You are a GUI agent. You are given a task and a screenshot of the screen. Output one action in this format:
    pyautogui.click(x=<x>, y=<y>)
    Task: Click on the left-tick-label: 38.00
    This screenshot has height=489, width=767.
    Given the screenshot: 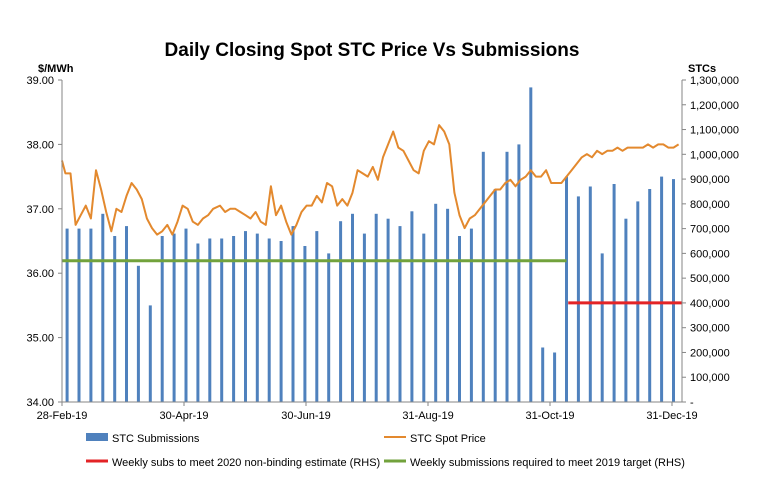 What is the action you would take?
    pyautogui.click(x=40, y=145)
    